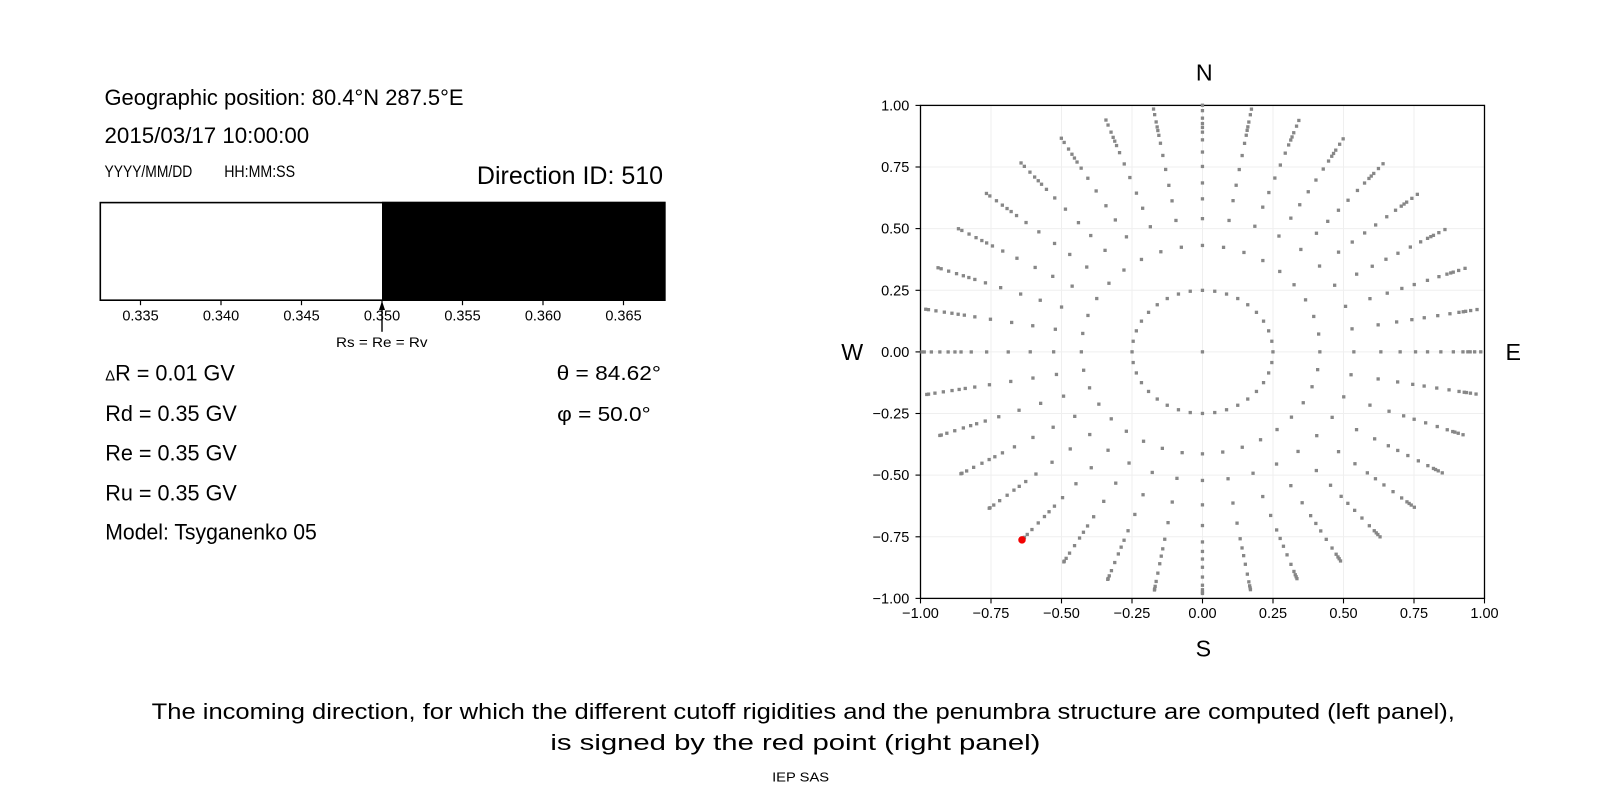 The width and height of the screenshot is (1600, 800). What do you see at coordinates (462, 316) in the screenshot?
I see `svg-text: 0.355` at bounding box center [462, 316].